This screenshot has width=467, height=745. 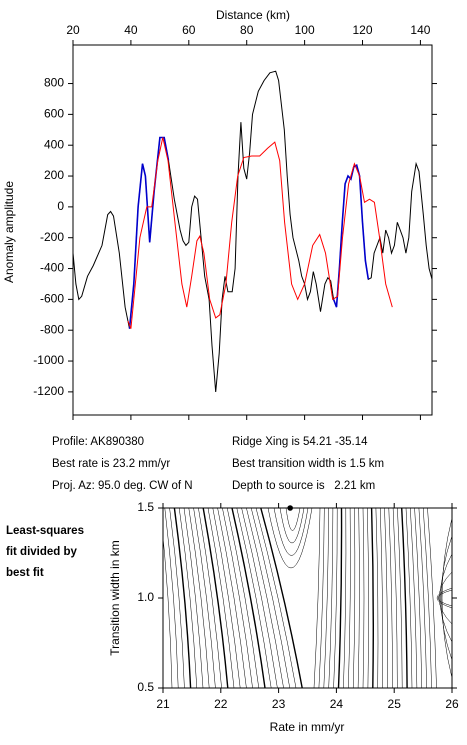 What do you see at coordinates (52, 329) in the screenshot?
I see `y-tick-label: -800` at bounding box center [52, 329].